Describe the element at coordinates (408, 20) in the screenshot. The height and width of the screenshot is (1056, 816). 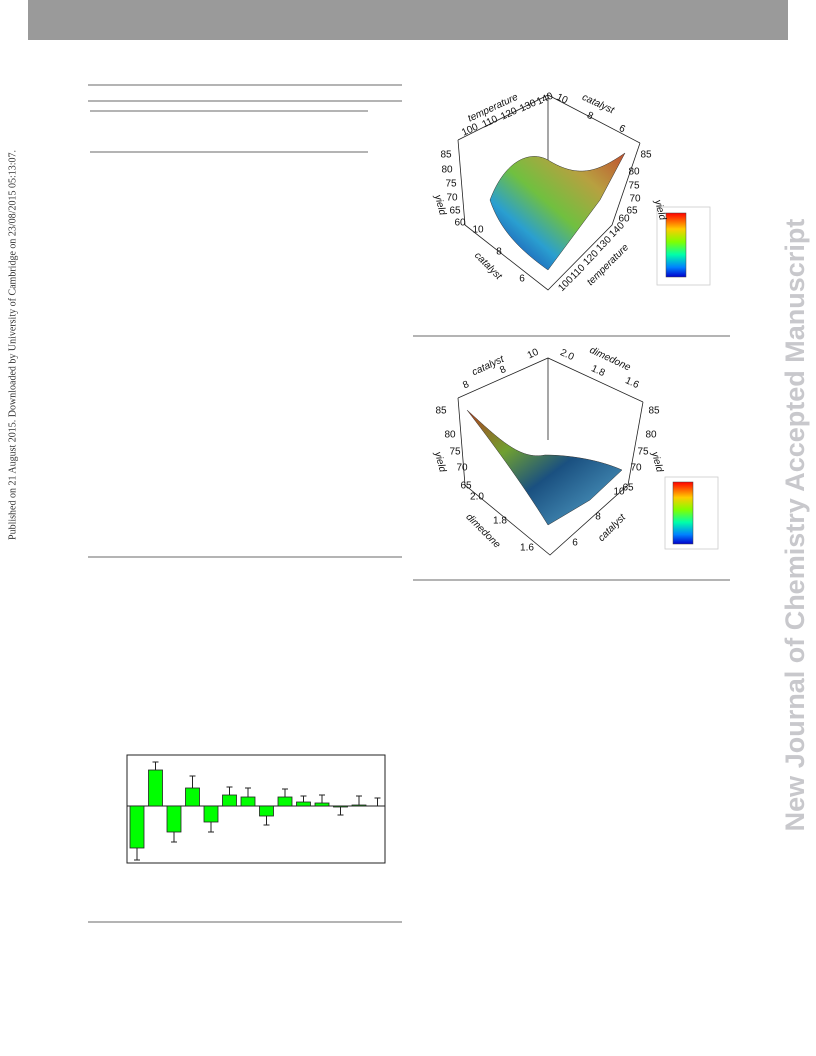
I see `header-bar` at that location.